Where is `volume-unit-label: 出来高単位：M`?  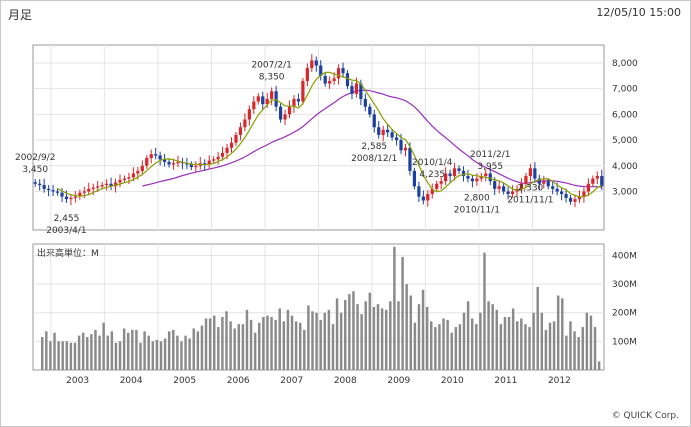 volume-unit-label: 出来高単位：M is located at coordinates (68, 253).